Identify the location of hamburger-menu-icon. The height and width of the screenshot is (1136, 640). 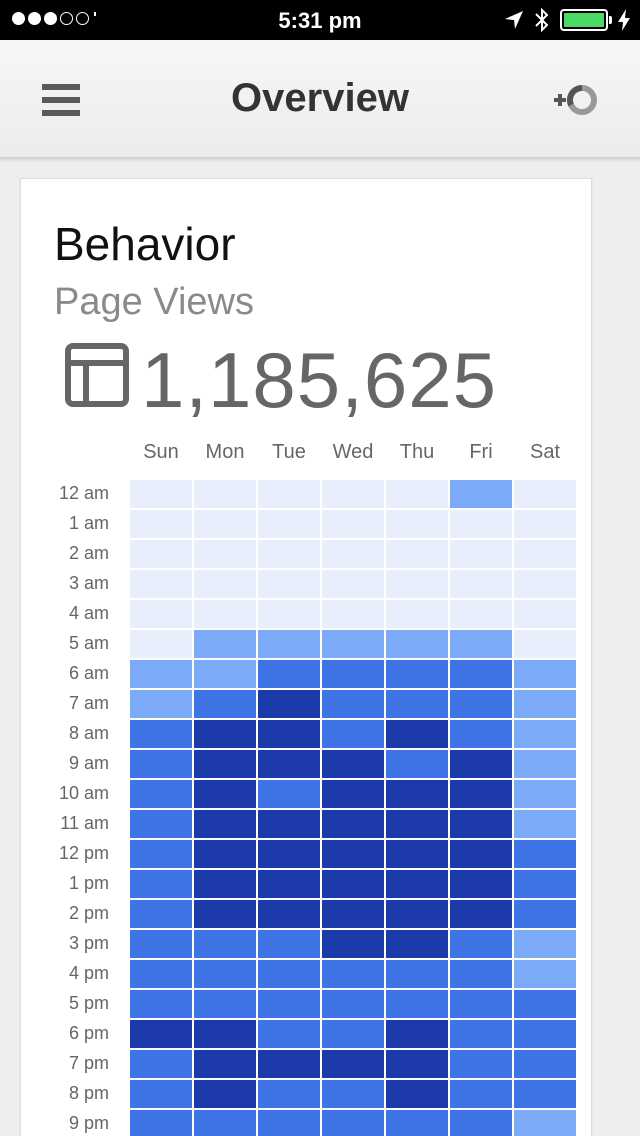
(61, 100).